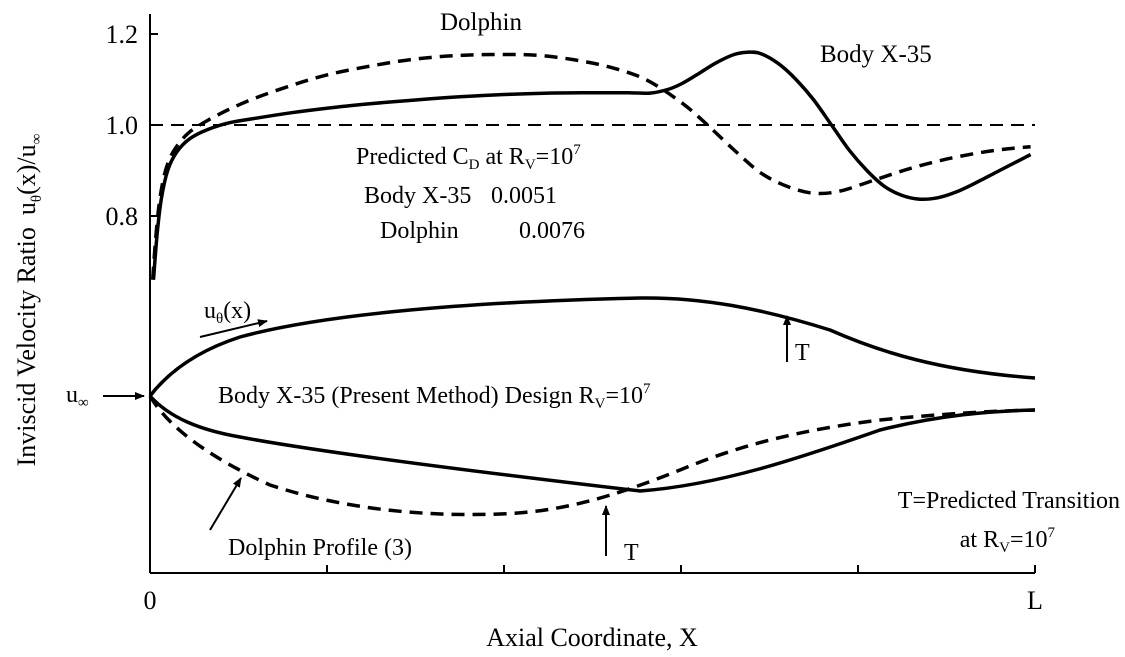 The height and width of the screenshot is (657, 1125). I want to click on dolphin-series-label: Dolphin, so click(481, 22).